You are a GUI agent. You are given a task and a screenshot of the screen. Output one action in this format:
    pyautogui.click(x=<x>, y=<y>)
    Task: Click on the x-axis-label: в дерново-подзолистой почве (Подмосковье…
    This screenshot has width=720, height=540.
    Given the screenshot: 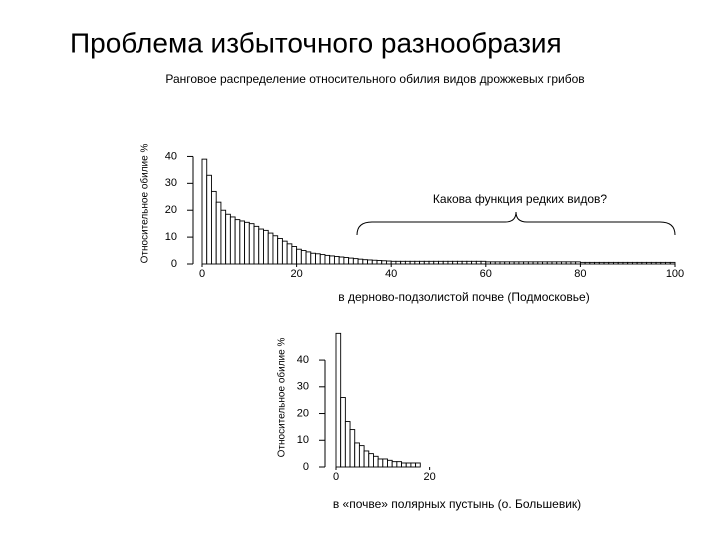 What is the action you would take?
    pyautogui.click(x=463, y=297)
    